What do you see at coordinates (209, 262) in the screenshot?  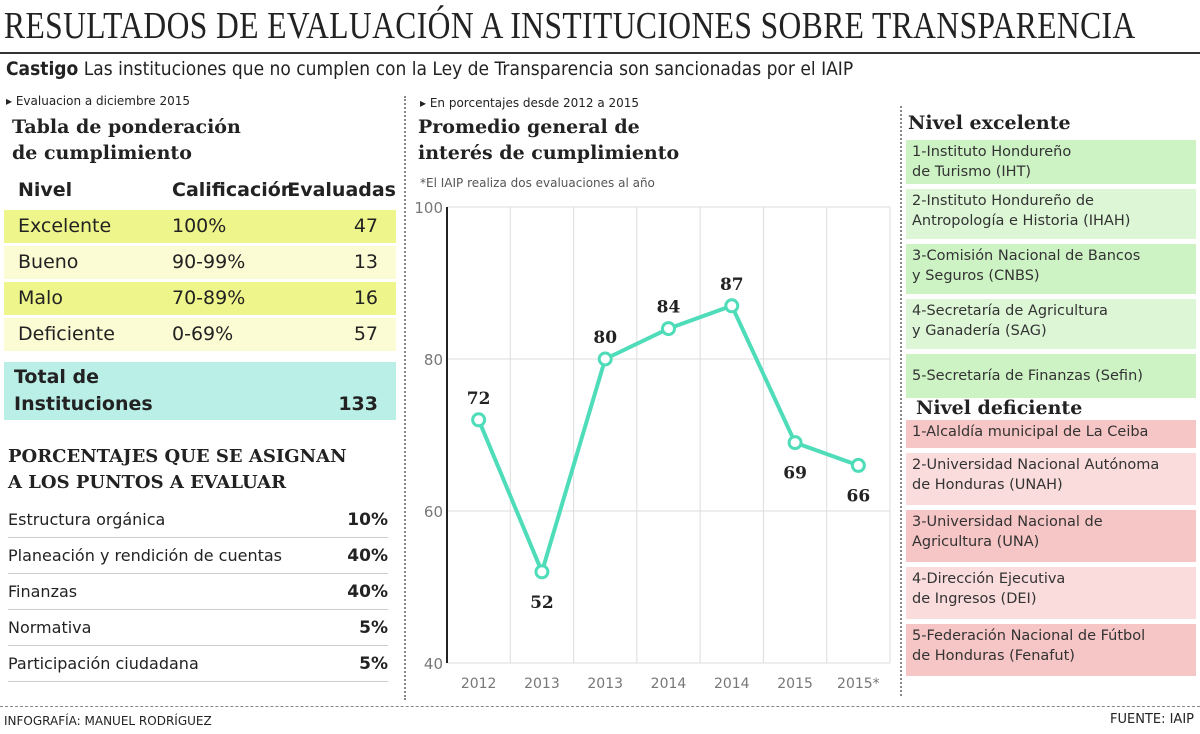 I see `table-cell: 90-99%` at bounding box center [209, 262].